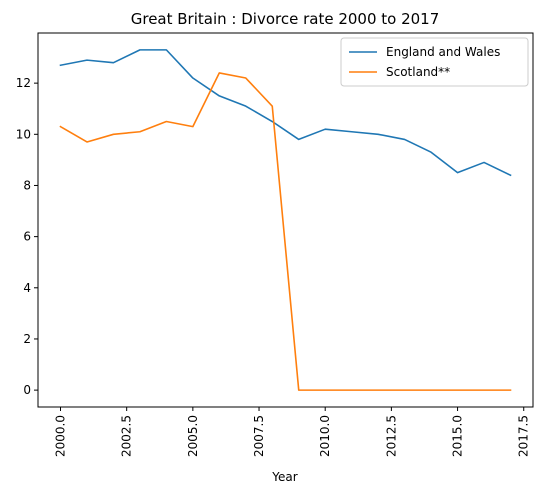 Image resolution: width=543 pixels, height=494 pixels. I want to click on x-tick-label: 2002.5, so click(127, 436).